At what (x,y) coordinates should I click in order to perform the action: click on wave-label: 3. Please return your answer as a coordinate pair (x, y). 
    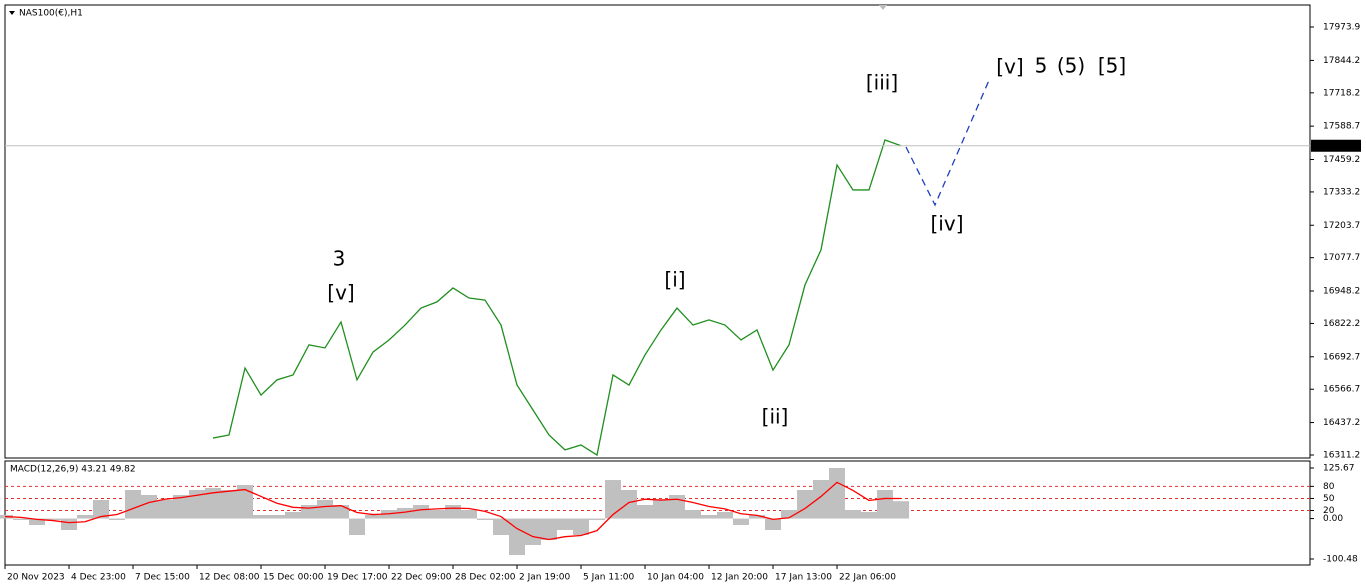
    Looking at the image, I should click on (339, 259).